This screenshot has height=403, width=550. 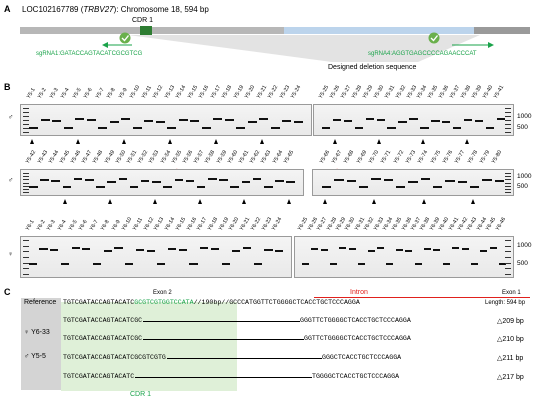 What do you see at coordinates (522, 186) in the screenshot?
I see `size-marker-500: 500` at bounding box center [522, 186].